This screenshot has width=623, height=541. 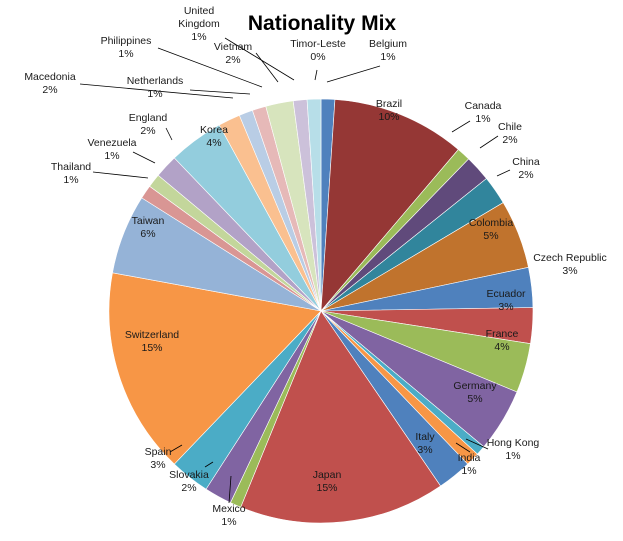 What do you see at coordinates (210, 67) in the screenshot?
I see `leader-philippines` at bounding box center [210, 67].